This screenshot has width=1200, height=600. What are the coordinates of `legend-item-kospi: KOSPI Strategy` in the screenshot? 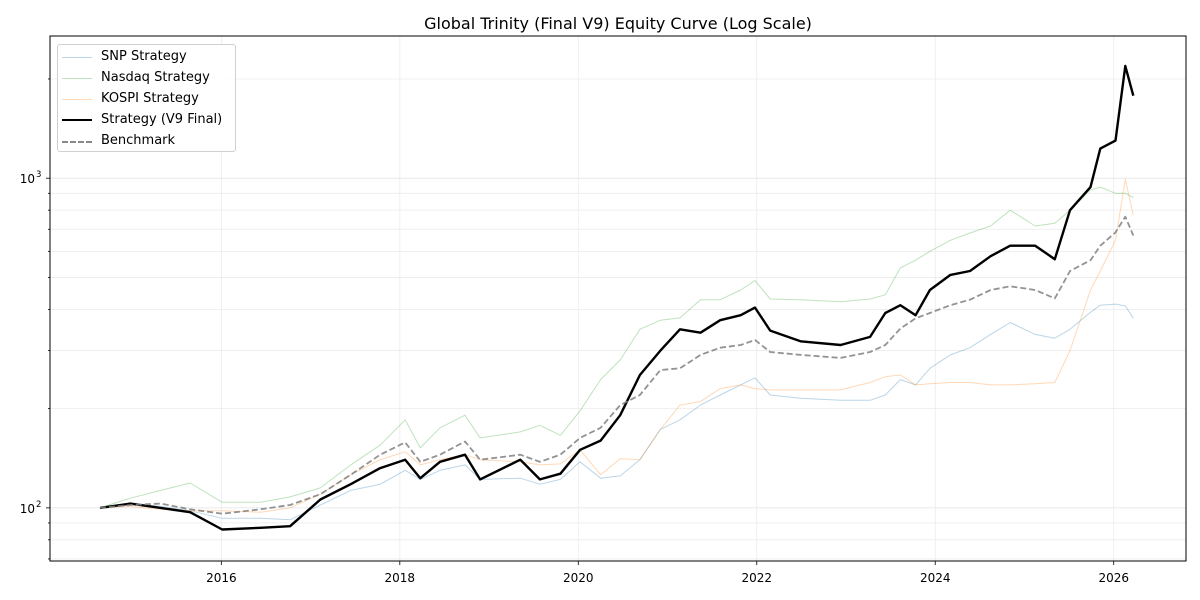 It's located at (146, 99).